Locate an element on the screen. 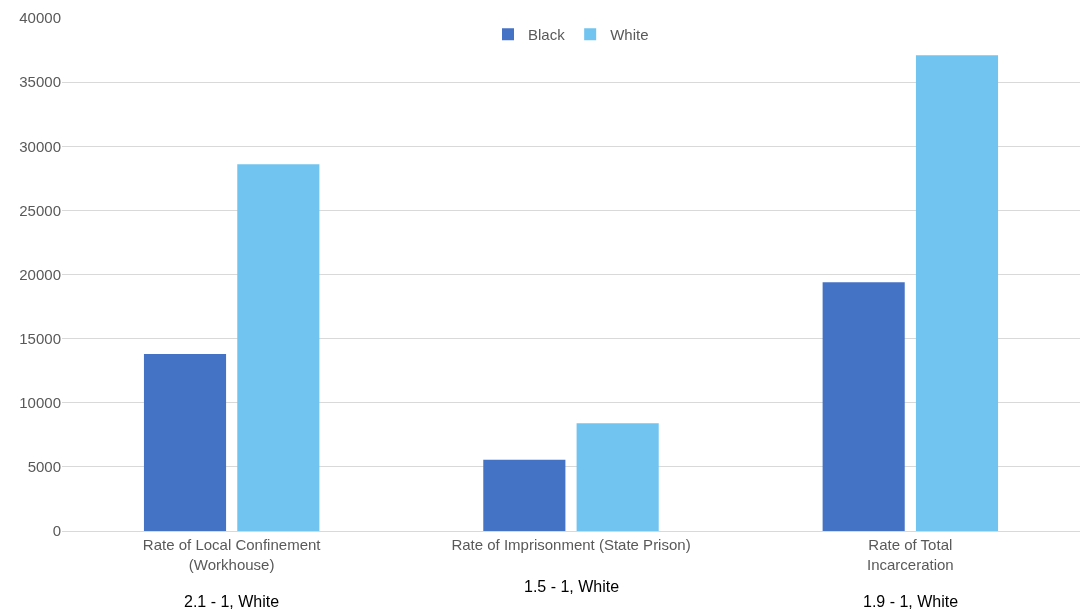 The height and width of the screenshot is (615, 1080). y-tick-label: 5000 is located at coordinates (44, 467).